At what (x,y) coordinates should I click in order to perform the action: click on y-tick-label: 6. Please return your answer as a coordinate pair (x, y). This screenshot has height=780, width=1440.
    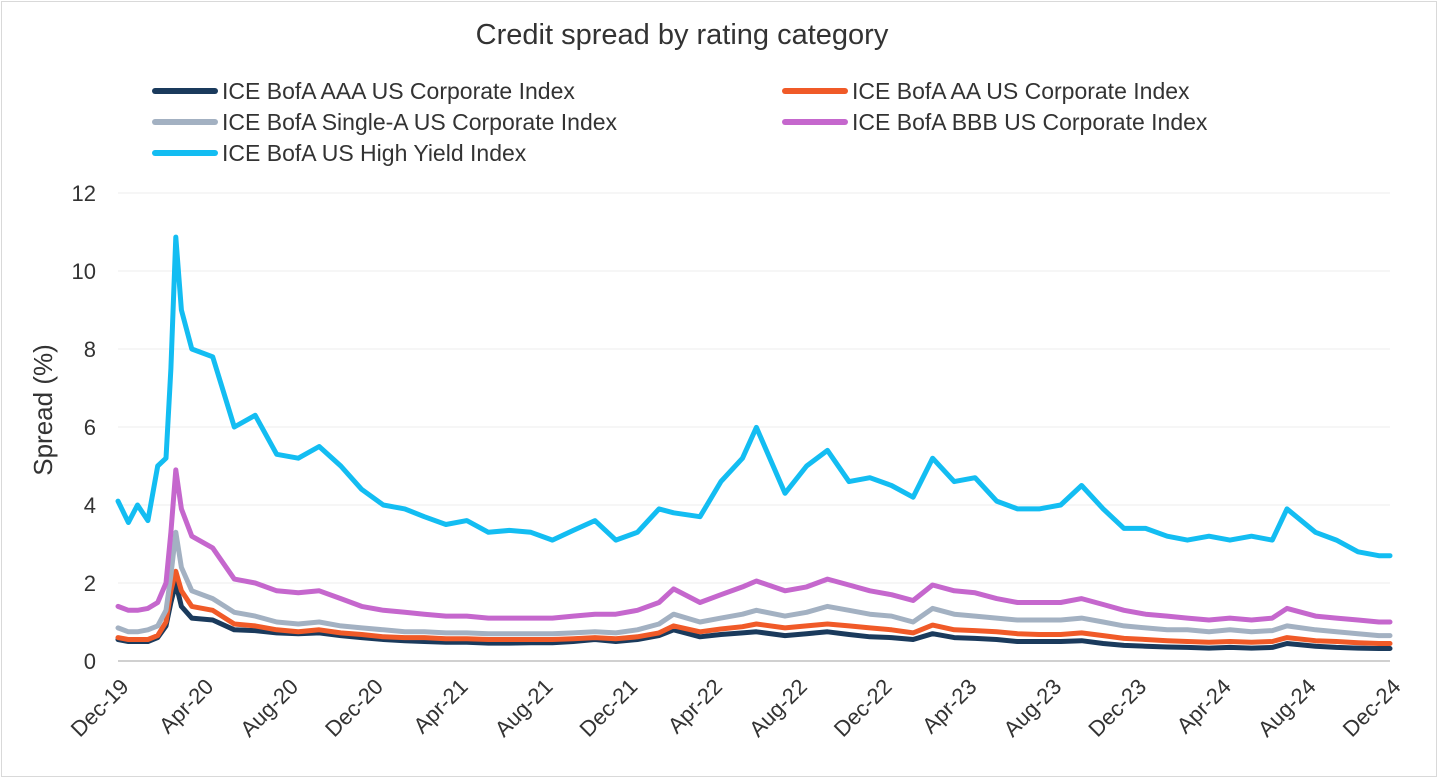
    Looking at the image, I should click on (90, 427).